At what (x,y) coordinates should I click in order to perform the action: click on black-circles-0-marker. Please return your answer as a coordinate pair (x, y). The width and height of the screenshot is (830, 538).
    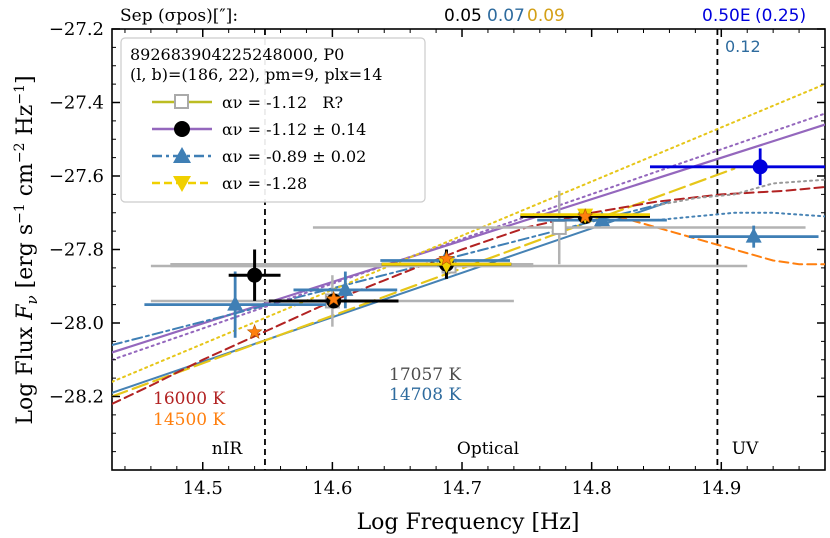
    Looking at the image, I should click on (255, 275).